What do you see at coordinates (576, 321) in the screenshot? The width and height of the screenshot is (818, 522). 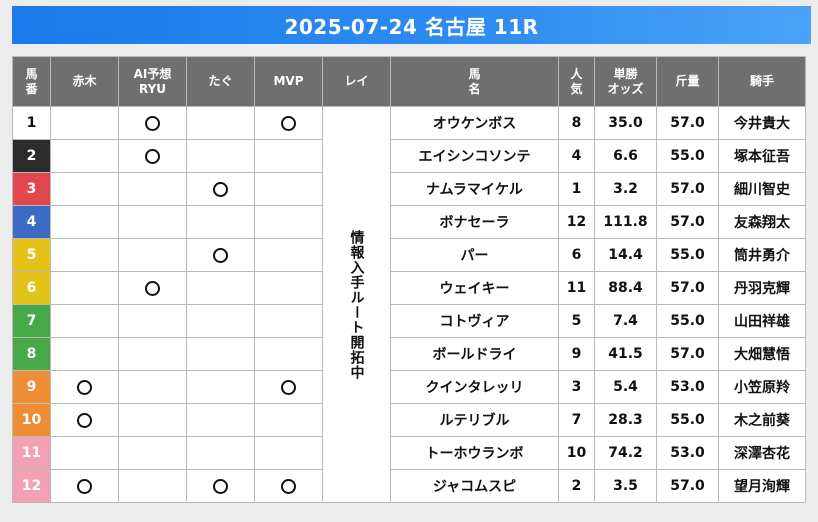 I see `popularity: 5` at bounding box center [576, 321].